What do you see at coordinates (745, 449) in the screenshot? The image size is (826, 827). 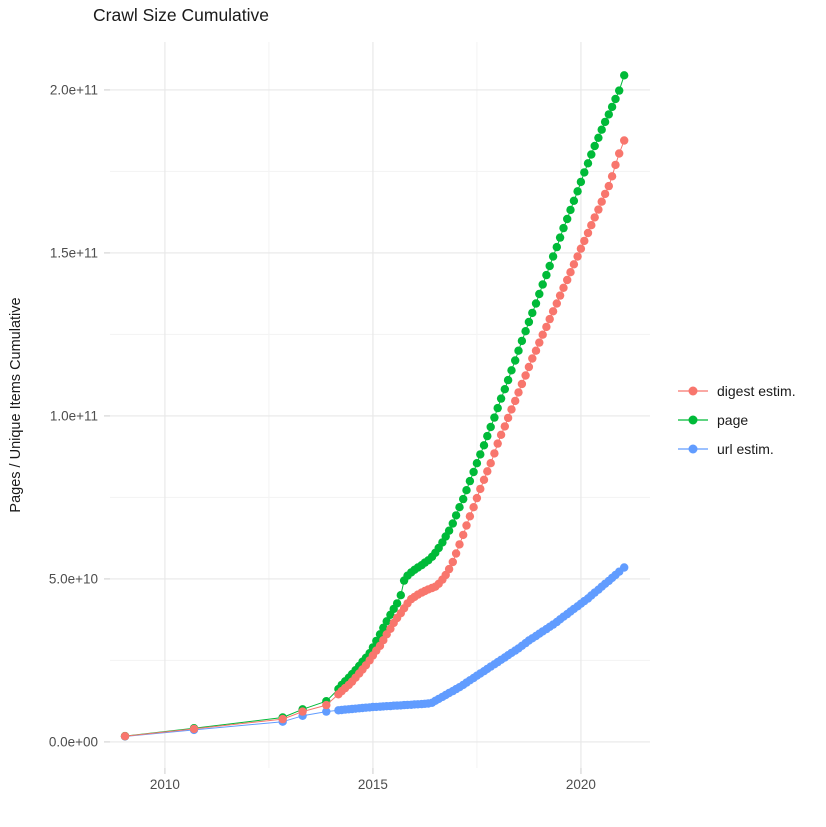 I see `legend-label-url-estim: url estim.` at bounding box center [745, 449].